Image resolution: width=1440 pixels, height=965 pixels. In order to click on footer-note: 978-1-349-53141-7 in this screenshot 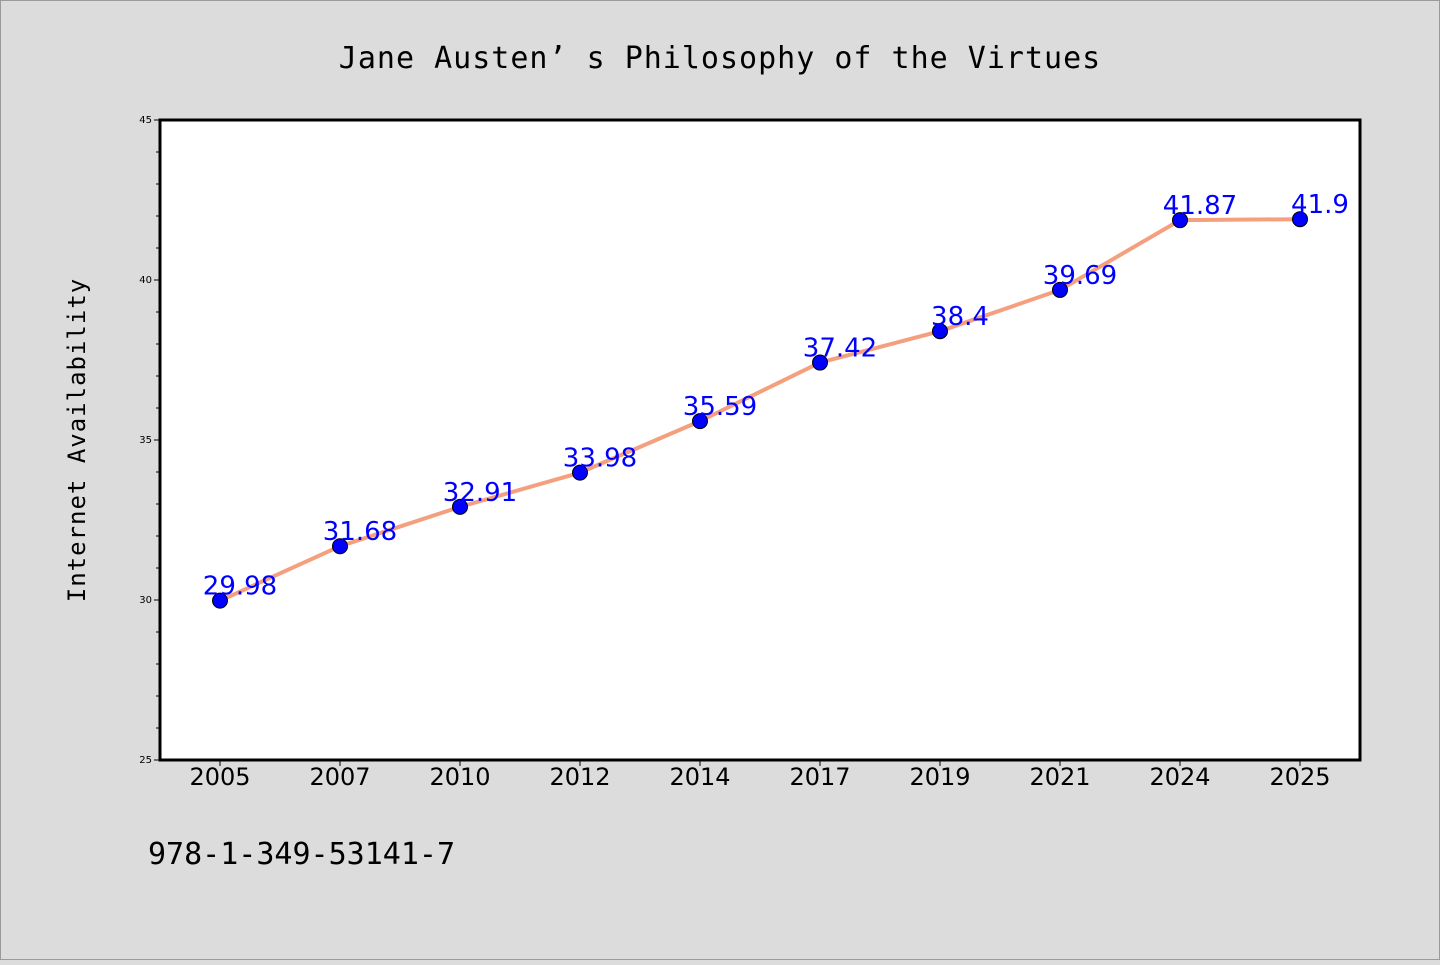, I will do `click(301, 854)`.